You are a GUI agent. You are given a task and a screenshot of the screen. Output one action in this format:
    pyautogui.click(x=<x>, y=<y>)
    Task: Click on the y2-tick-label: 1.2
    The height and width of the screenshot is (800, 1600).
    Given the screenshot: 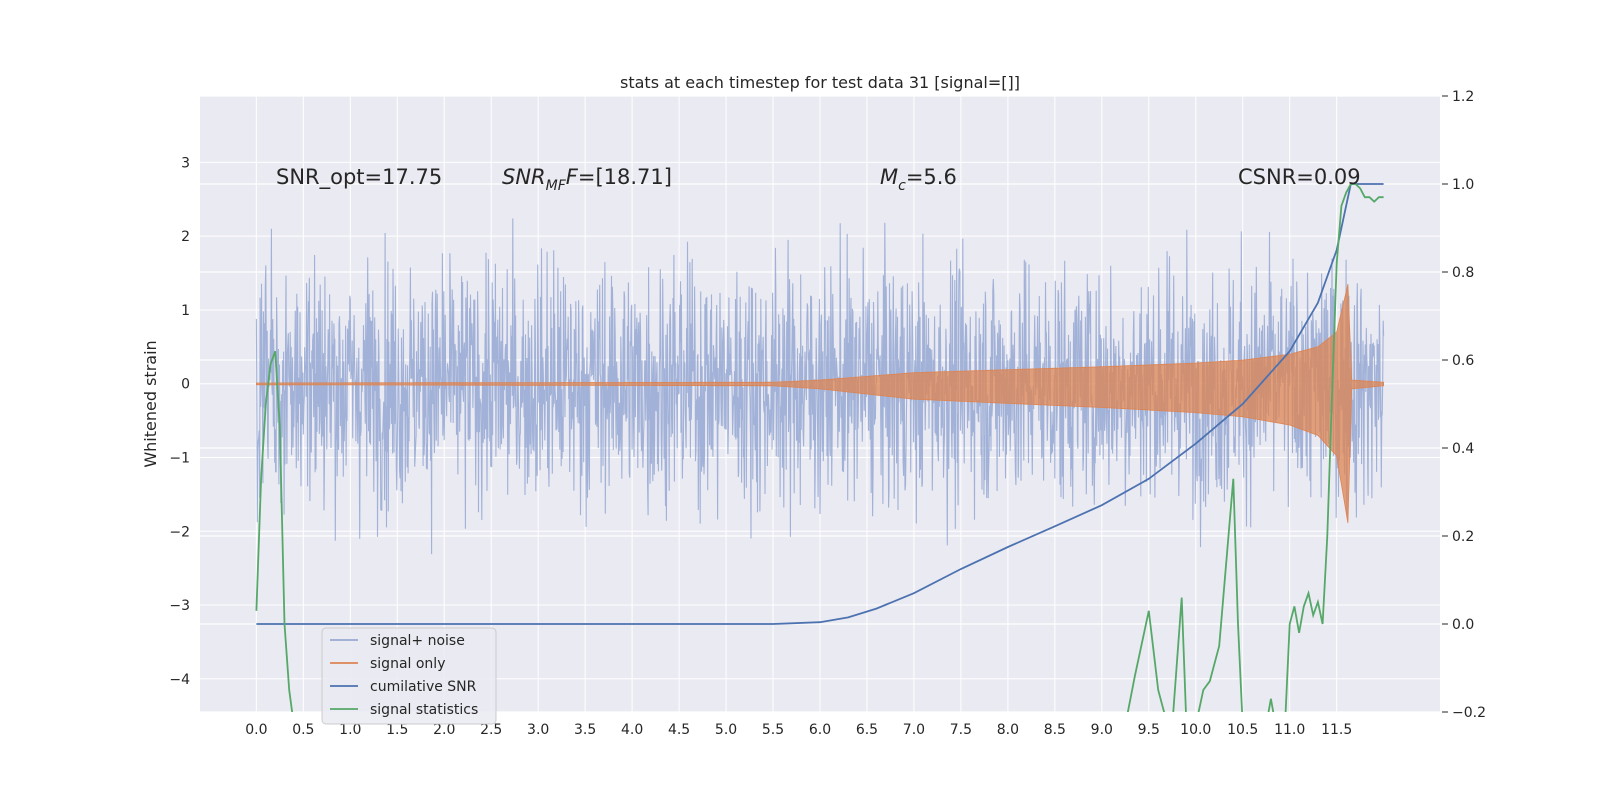 What is the action you would take?
    pyautogui.click(x=1463, y=97)
    